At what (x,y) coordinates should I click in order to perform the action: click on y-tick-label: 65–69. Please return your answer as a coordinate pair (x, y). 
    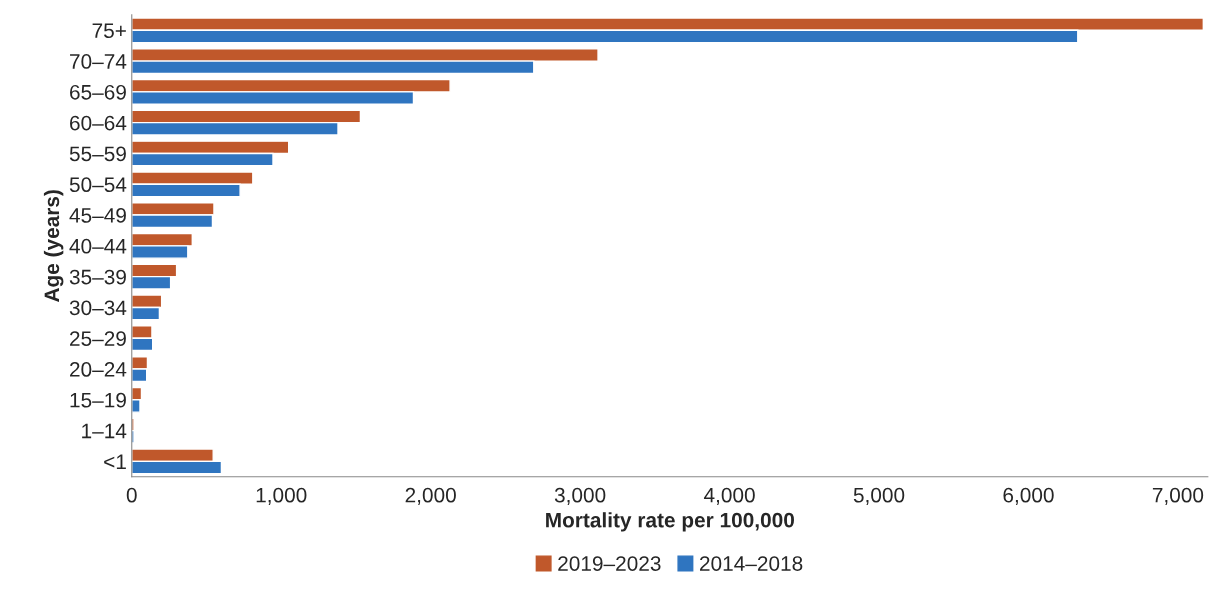
    Looking at the image, I should click on (98, 92).